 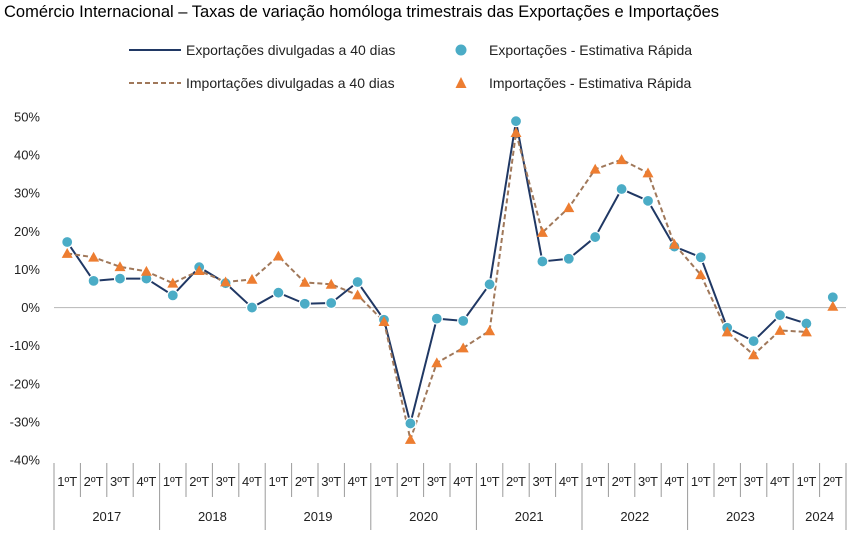 What do you see at coordinates (27, 117) in the screenshot?
I see `y-tick-label: 50%` at bounding box center [27, 117].